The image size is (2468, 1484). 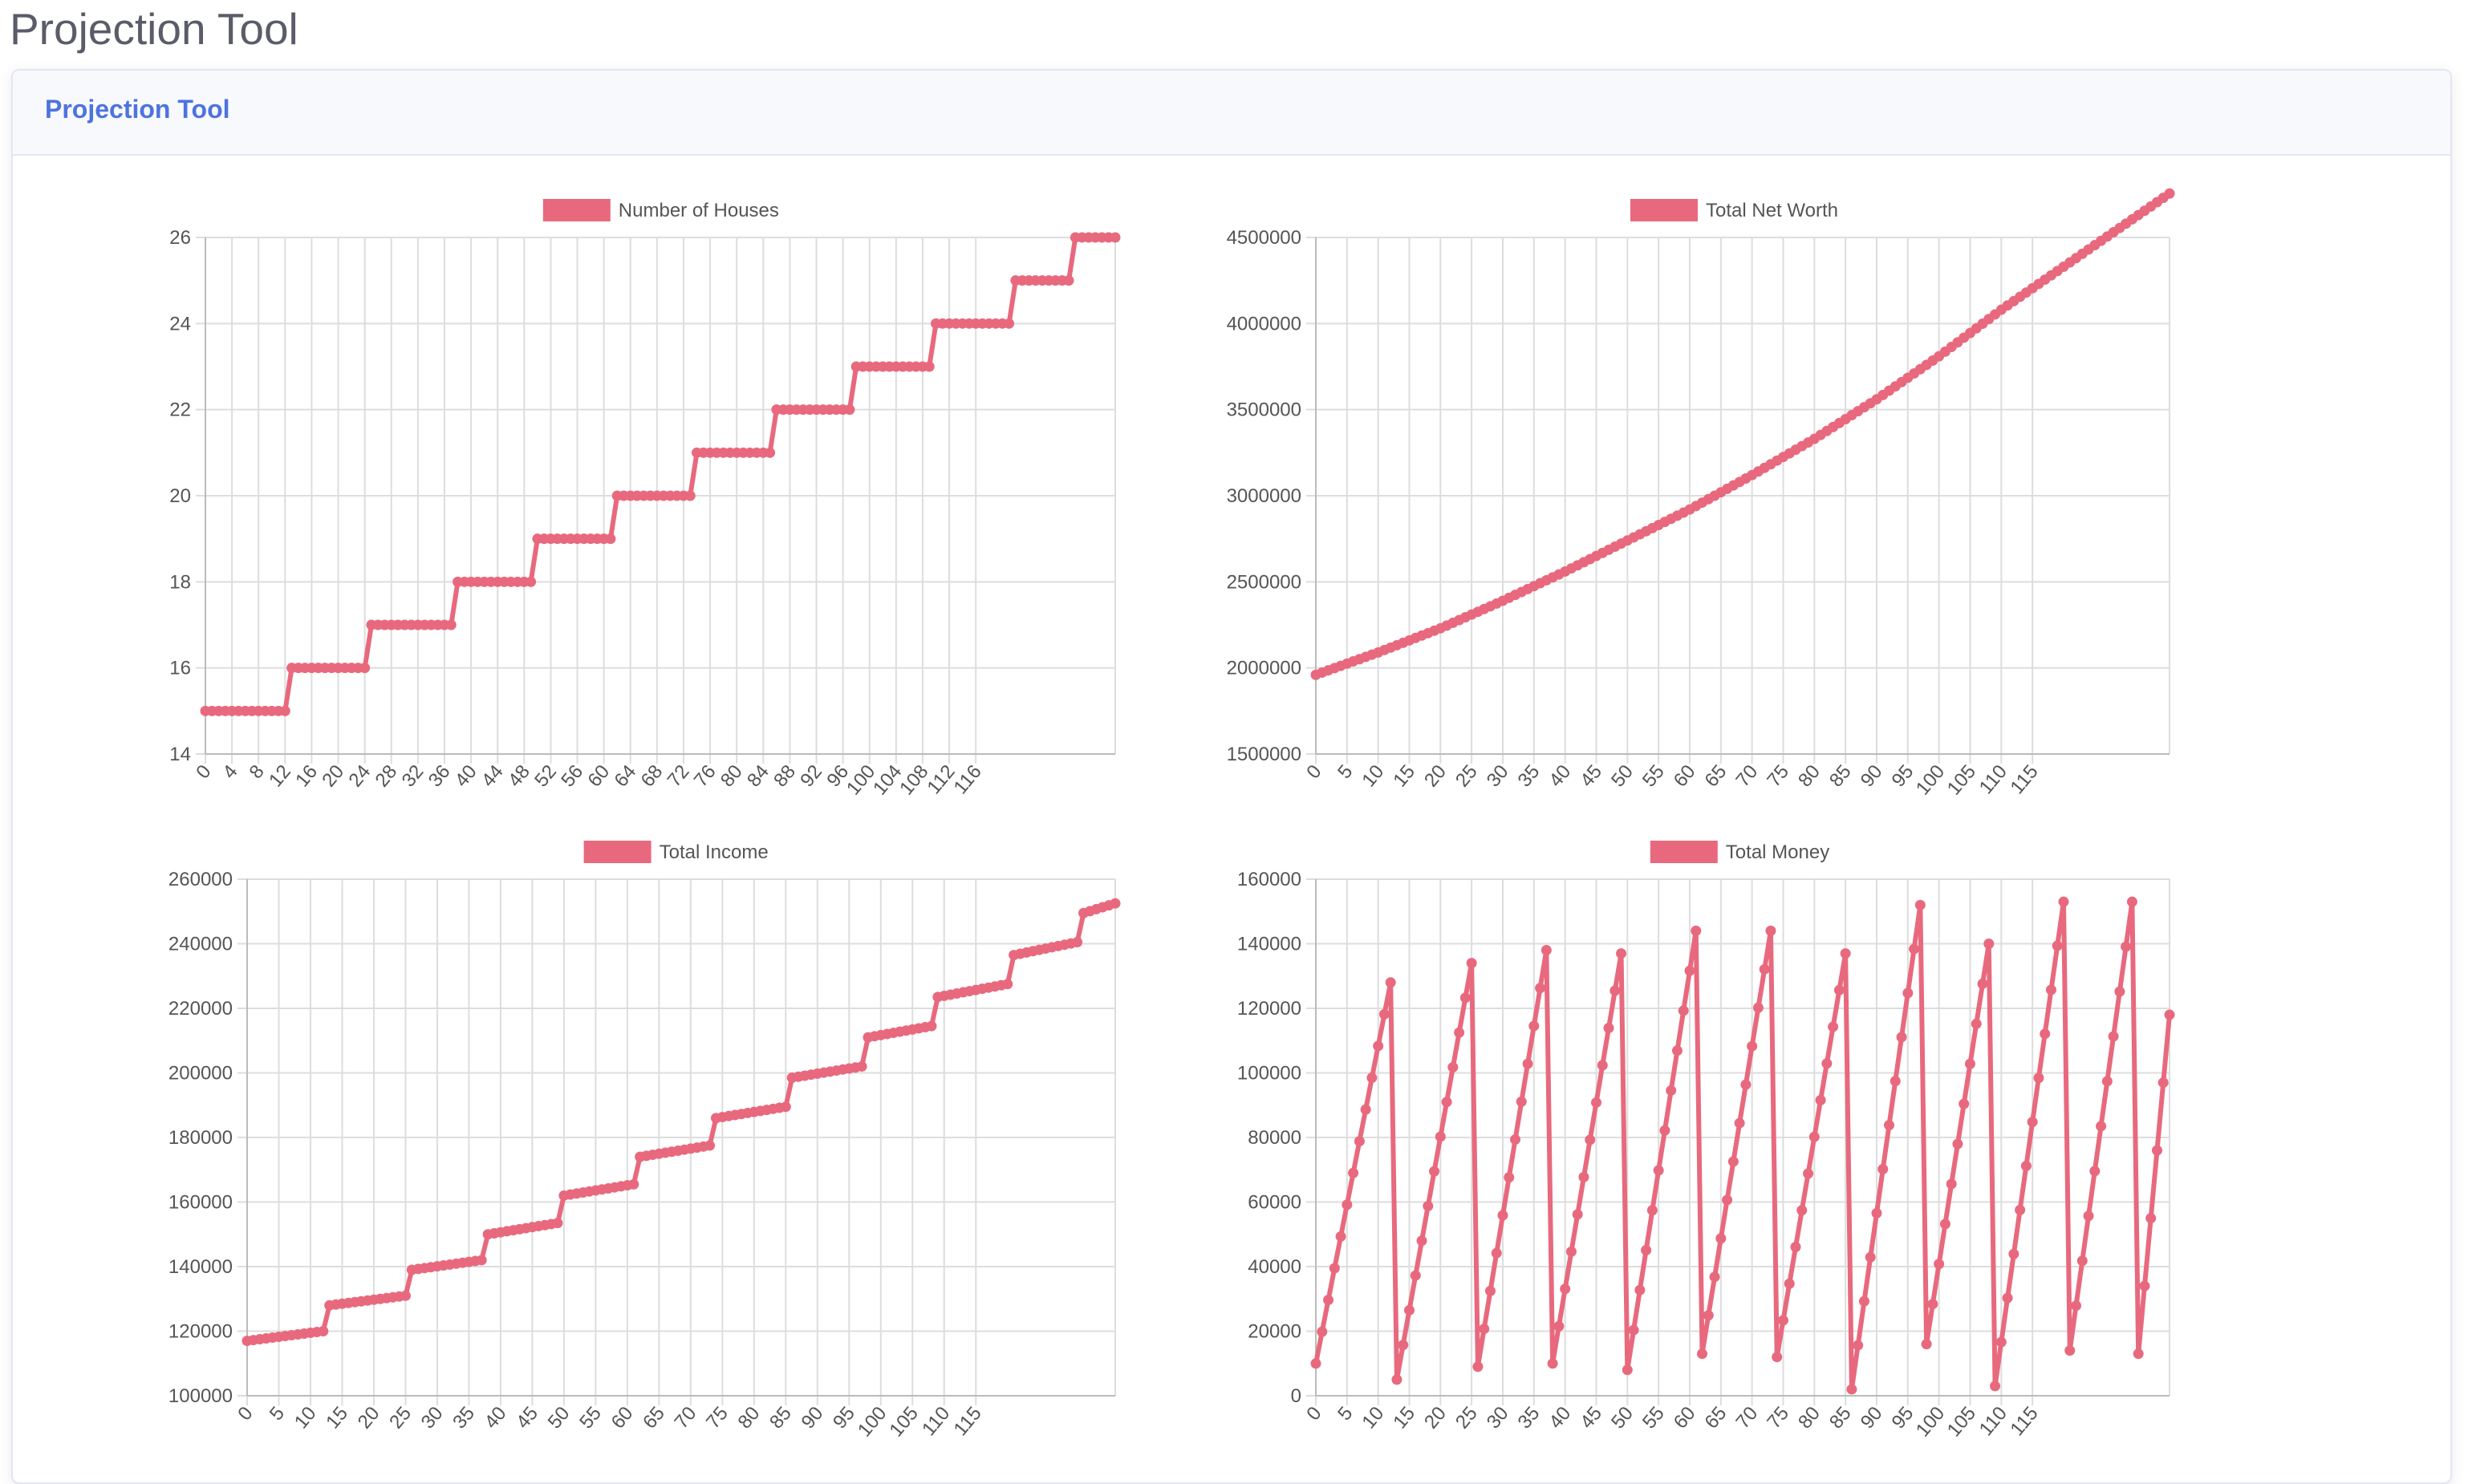 What do you see at coordinates (784, 777) in the screenshot?
I see `x-tick-label: 88` at bounding box center [784, 777].